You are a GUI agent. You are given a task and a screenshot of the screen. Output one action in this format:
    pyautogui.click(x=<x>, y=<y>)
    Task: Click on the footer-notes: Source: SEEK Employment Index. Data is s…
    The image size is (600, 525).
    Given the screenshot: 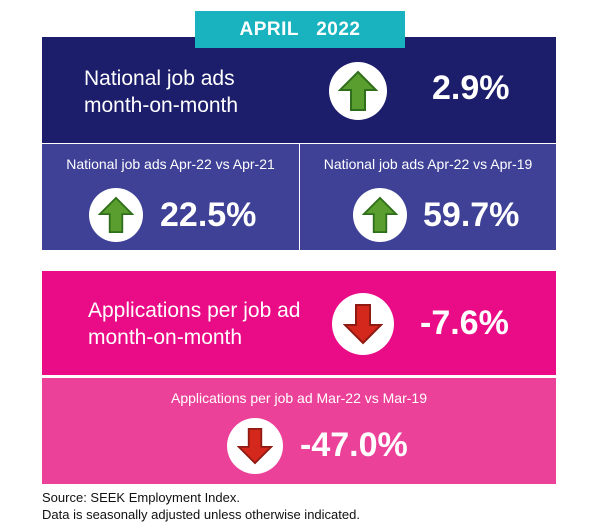 What is the action you would take?
    pyautogui.click(x=312, y=506)
    